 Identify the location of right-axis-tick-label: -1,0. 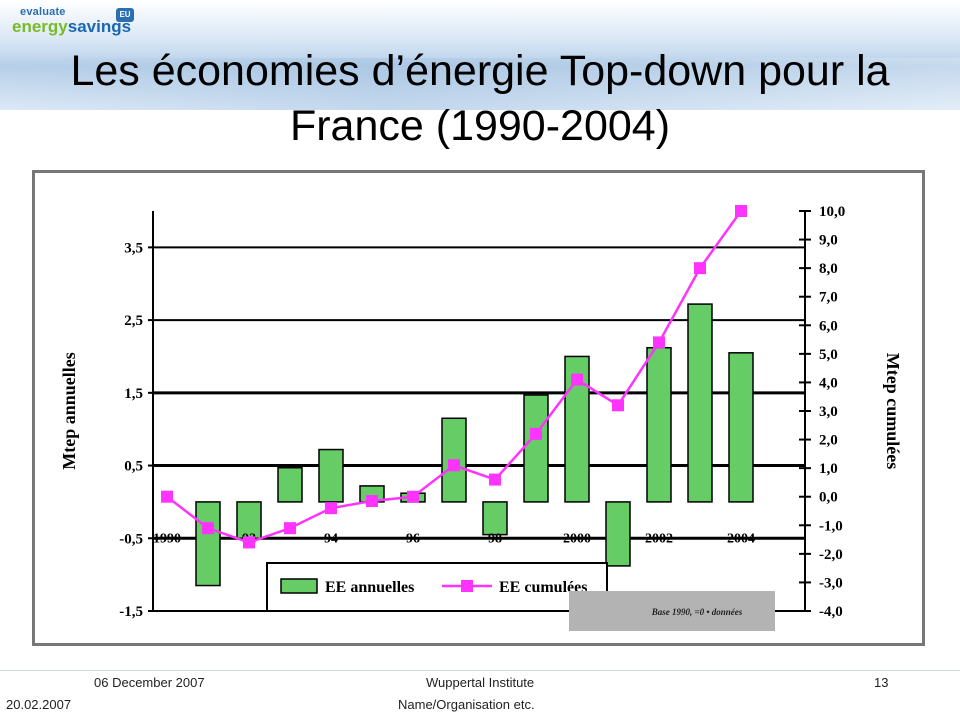
(831, 526).